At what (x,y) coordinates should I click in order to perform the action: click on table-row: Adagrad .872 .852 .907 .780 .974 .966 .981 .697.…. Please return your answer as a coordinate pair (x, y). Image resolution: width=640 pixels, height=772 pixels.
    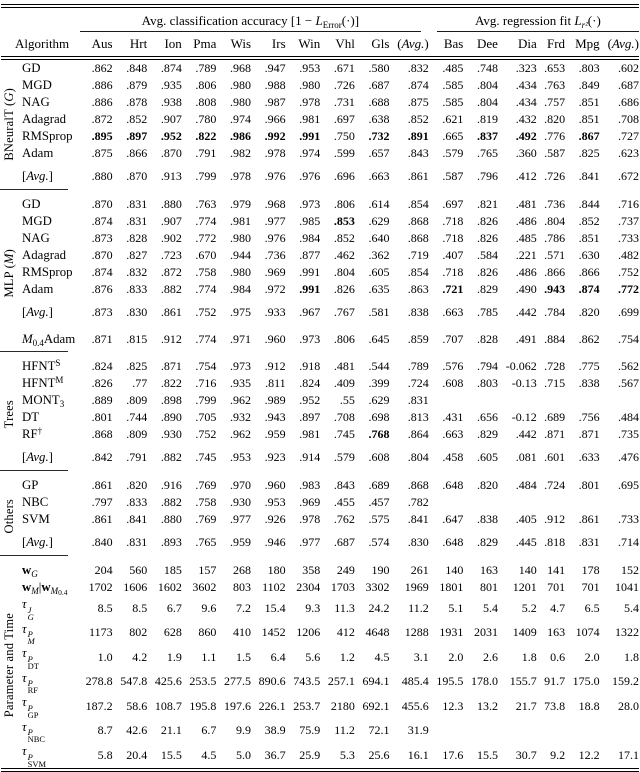
    Looking at the image, I should click on (320, 119).